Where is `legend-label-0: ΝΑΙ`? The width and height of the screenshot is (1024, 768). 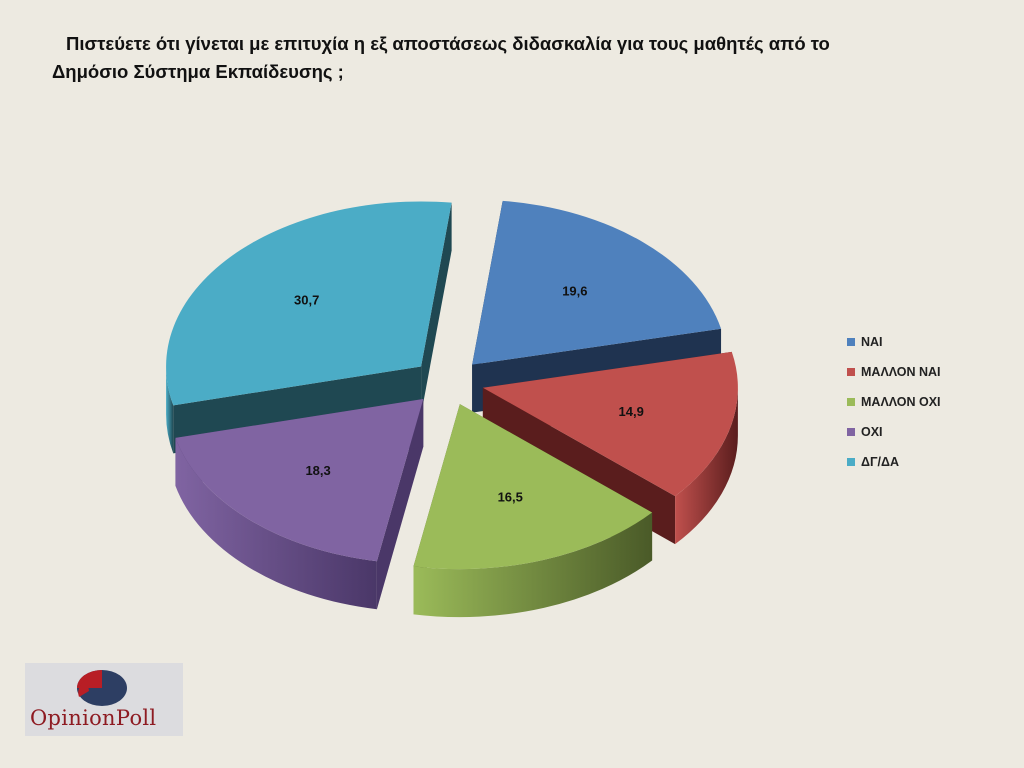
legend-label-0: ΝΑΙ is located at coordinates (872, 342).